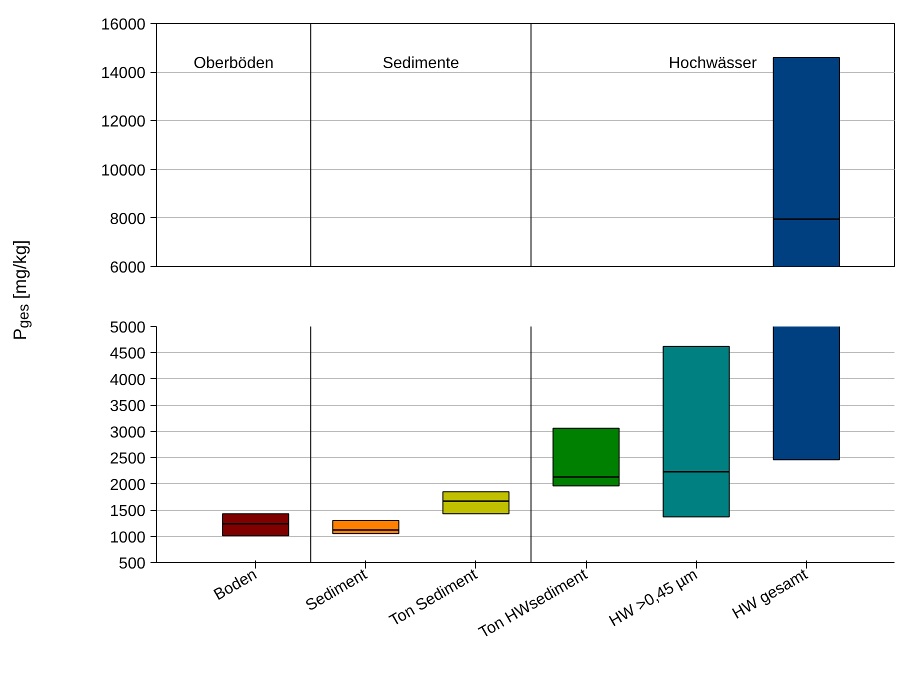  Describe the element at coordinates (234, 63) in the screenshot. I see `annotation: Oberböden` at that location.